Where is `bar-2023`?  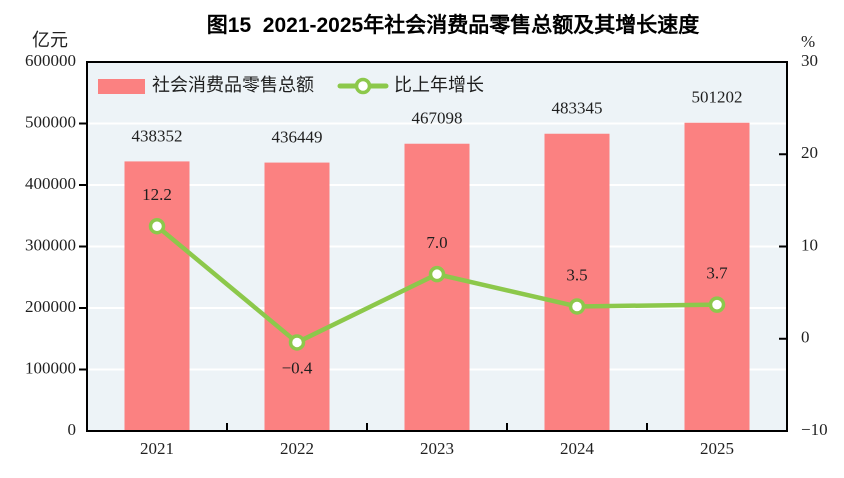 bar-2023 is located at coordinates (437, 287).